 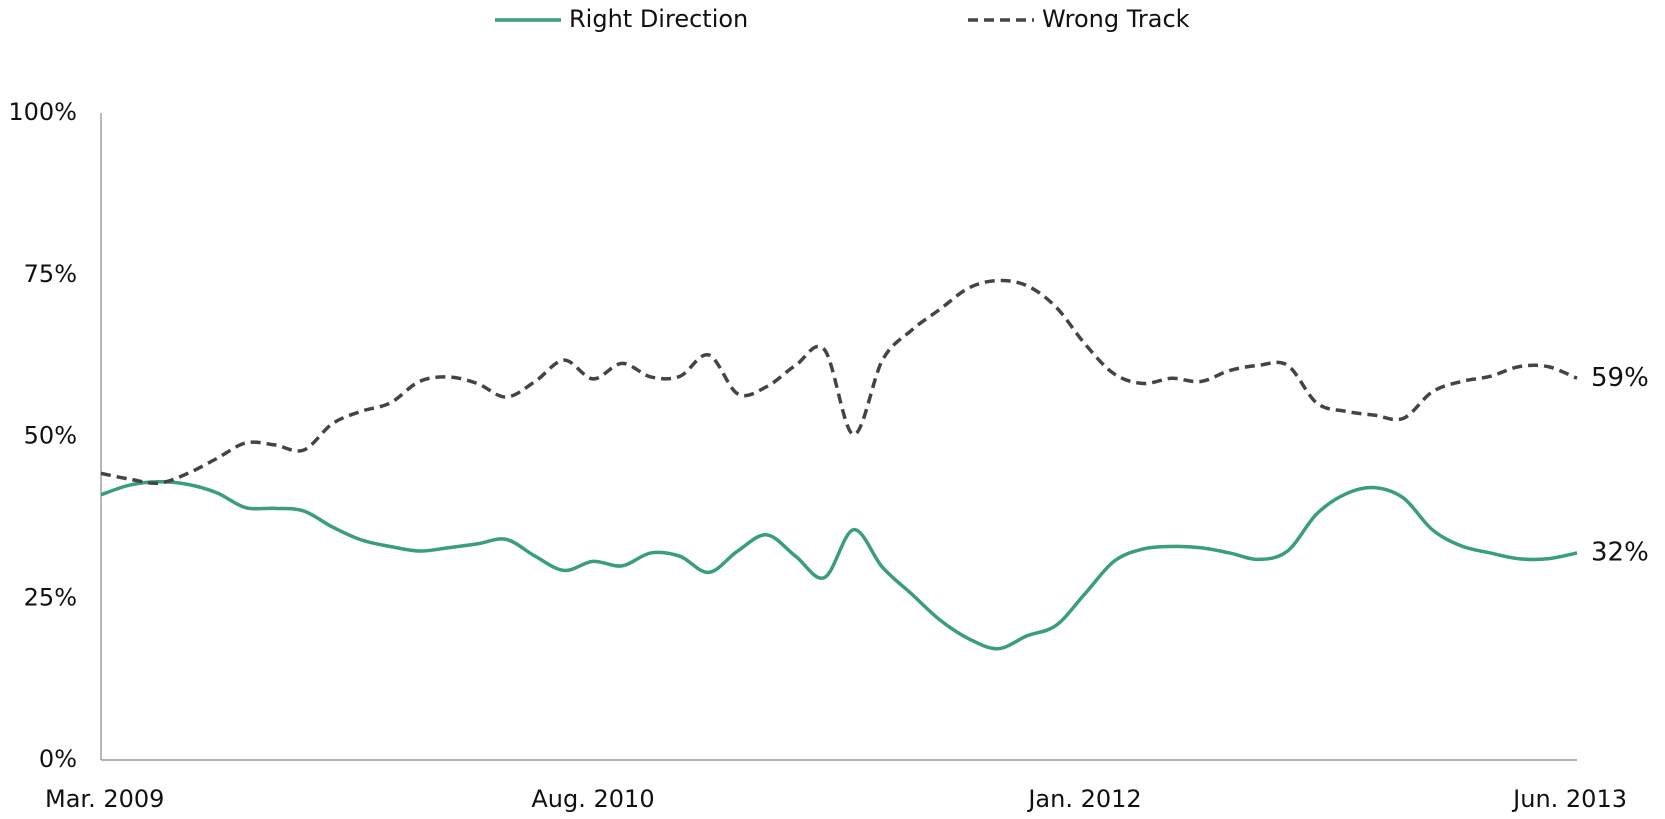 I want to click on x-tick-label: Mar. 2009, so click(x=104, y=799).